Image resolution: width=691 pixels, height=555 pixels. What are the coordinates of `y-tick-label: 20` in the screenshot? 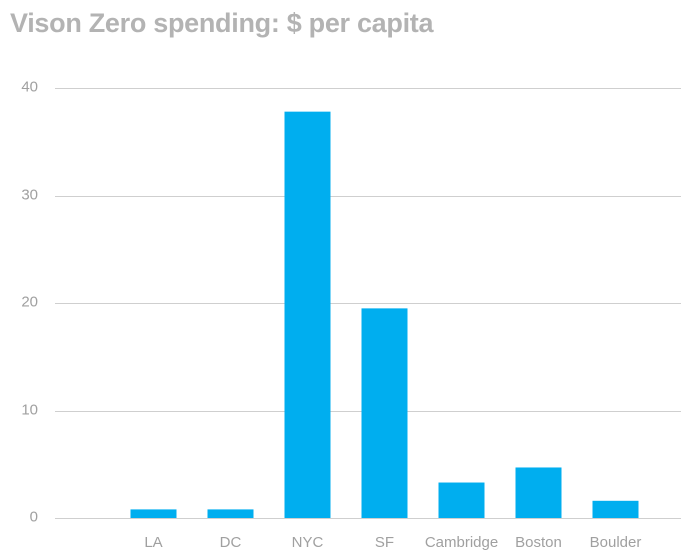 It's located at (29, 301).